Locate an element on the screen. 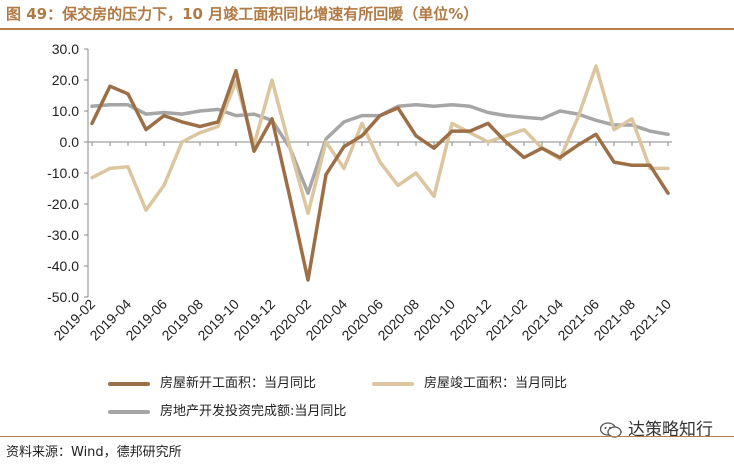  chart-title: 图 49：保交房的压力下，10 月竣工面积同比增速有所回暖（单位%） is located at coordinates (242, 14).